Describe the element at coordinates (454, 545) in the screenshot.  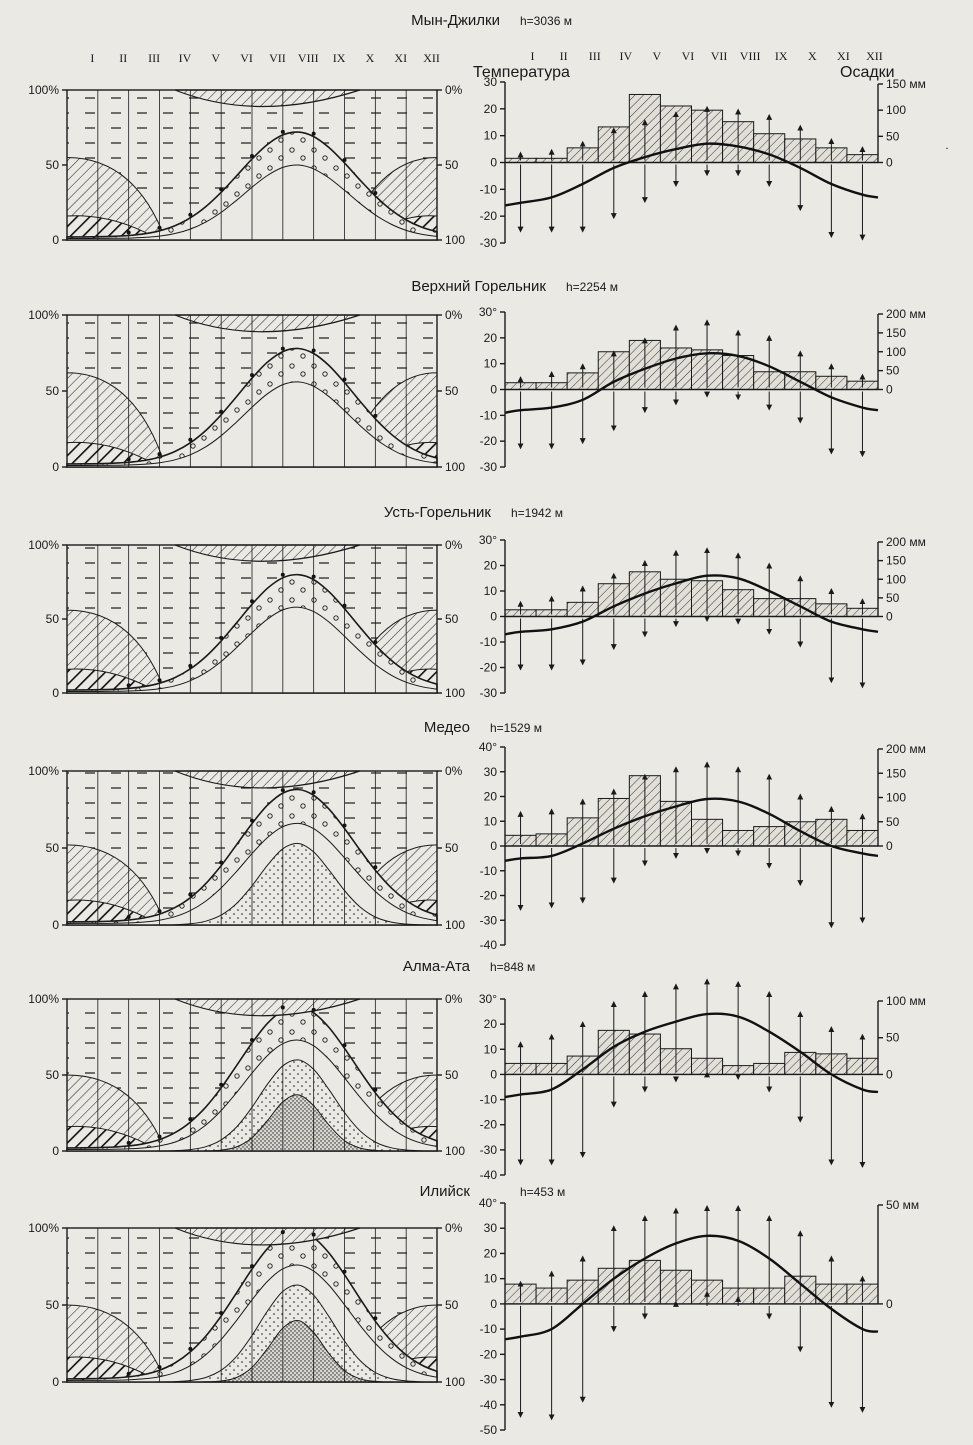
I see `right-tick-label: 0%` at that location.